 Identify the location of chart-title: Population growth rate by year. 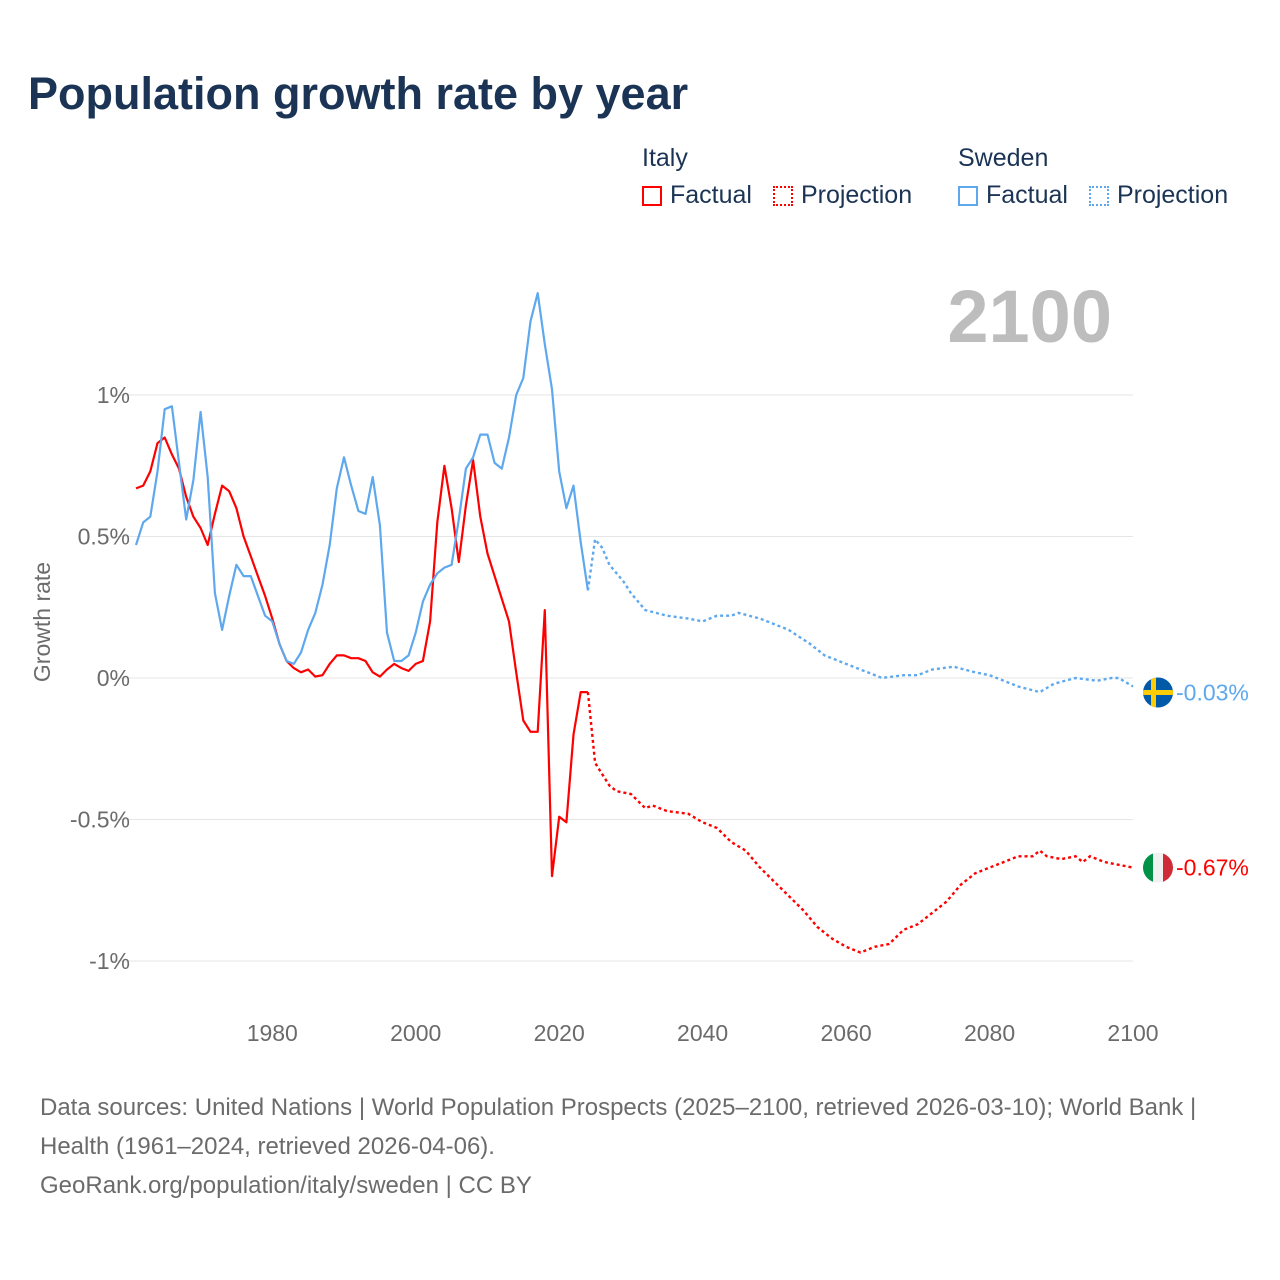
(358, 93).